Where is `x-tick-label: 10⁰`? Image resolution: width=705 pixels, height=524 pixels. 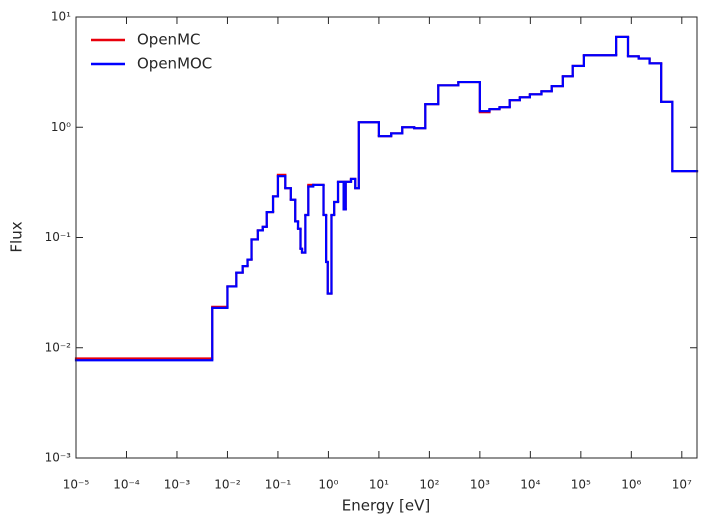
x-tick-label: 10⁰ is located at coordinates (328, 485).